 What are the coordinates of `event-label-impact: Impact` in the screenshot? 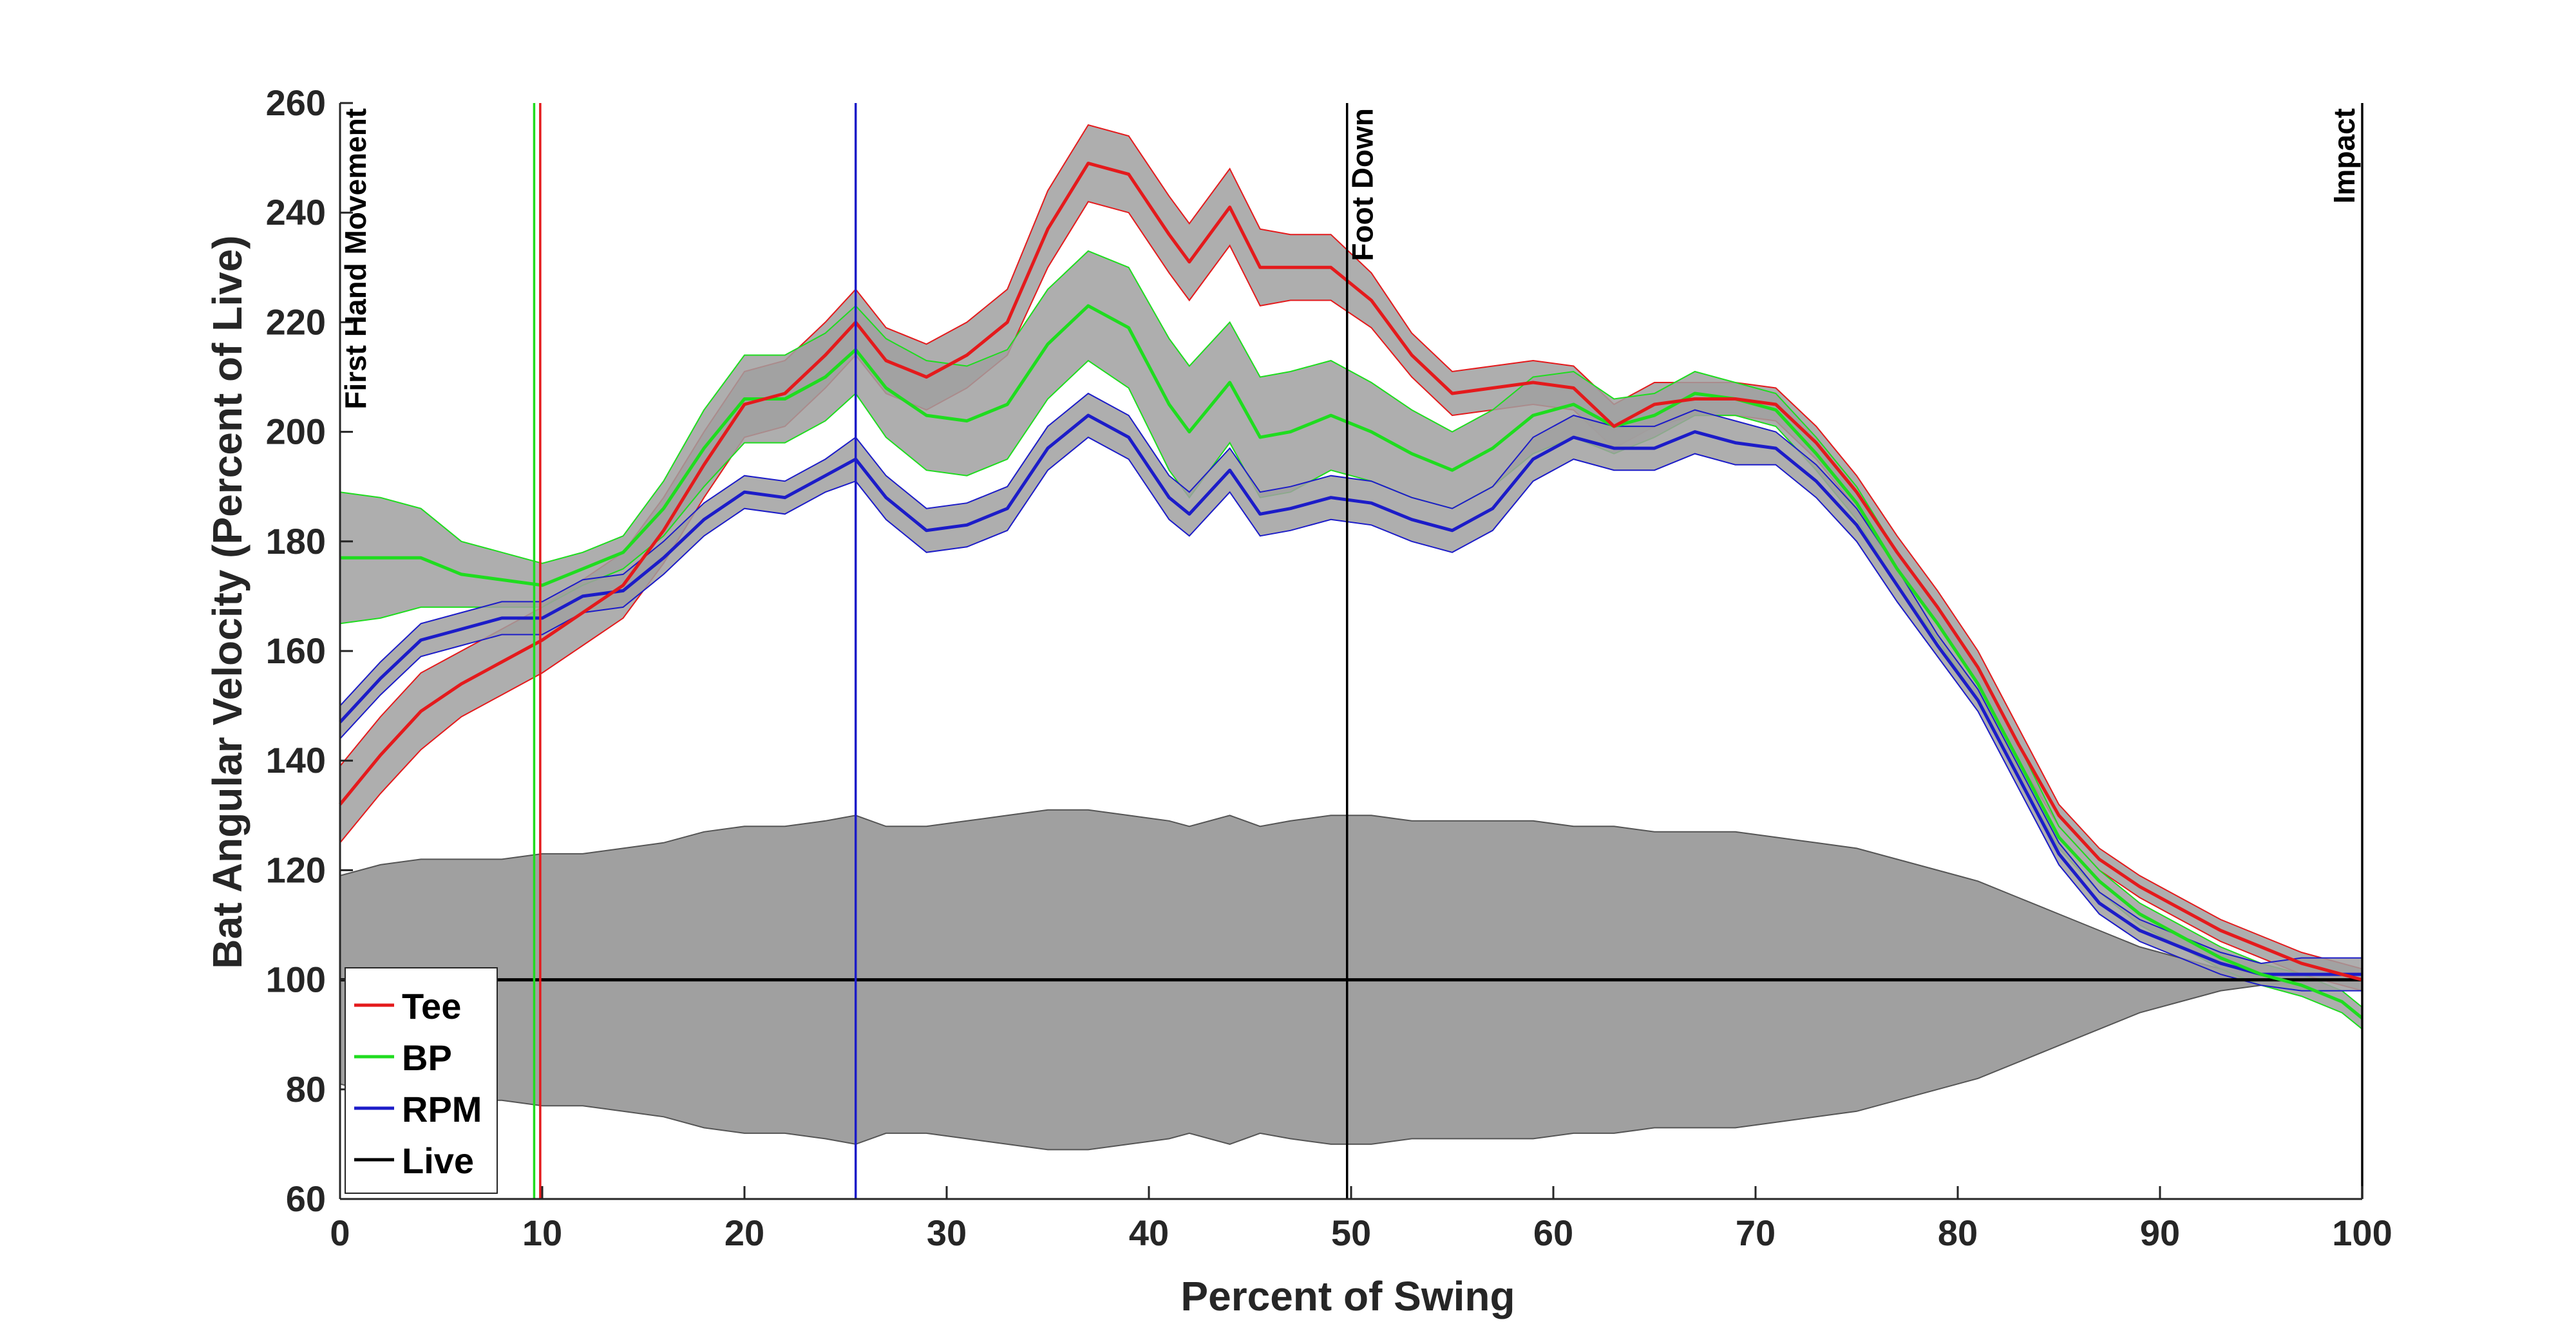 It's located at (2344, 155).